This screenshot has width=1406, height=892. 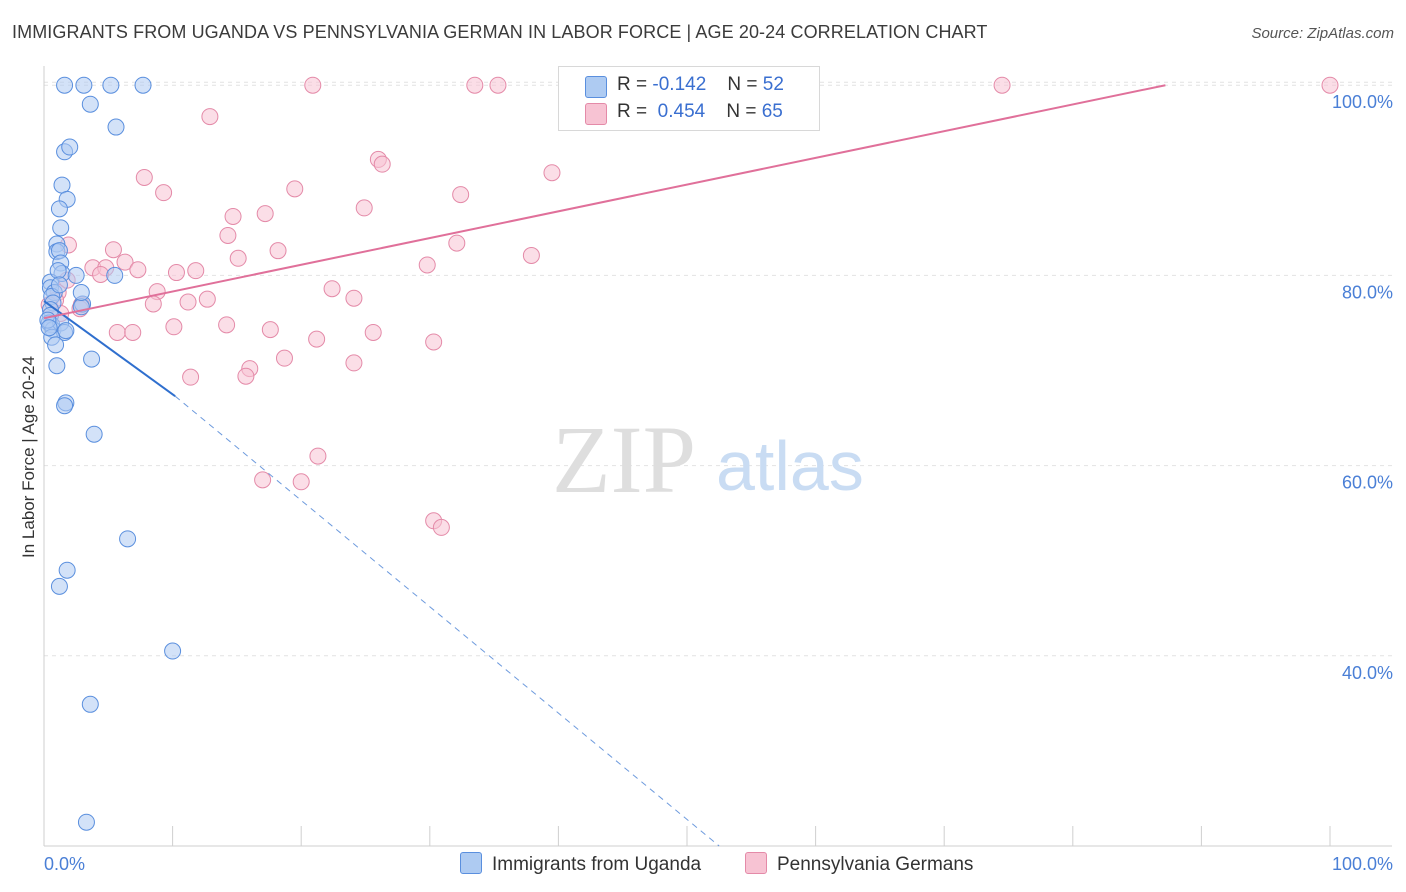 What do you see at coordinates (597, 864) in the screenshot?
I see `bottom-legend-label-uganda: Immigrants from Uganda` at bounding box center [597, 864].